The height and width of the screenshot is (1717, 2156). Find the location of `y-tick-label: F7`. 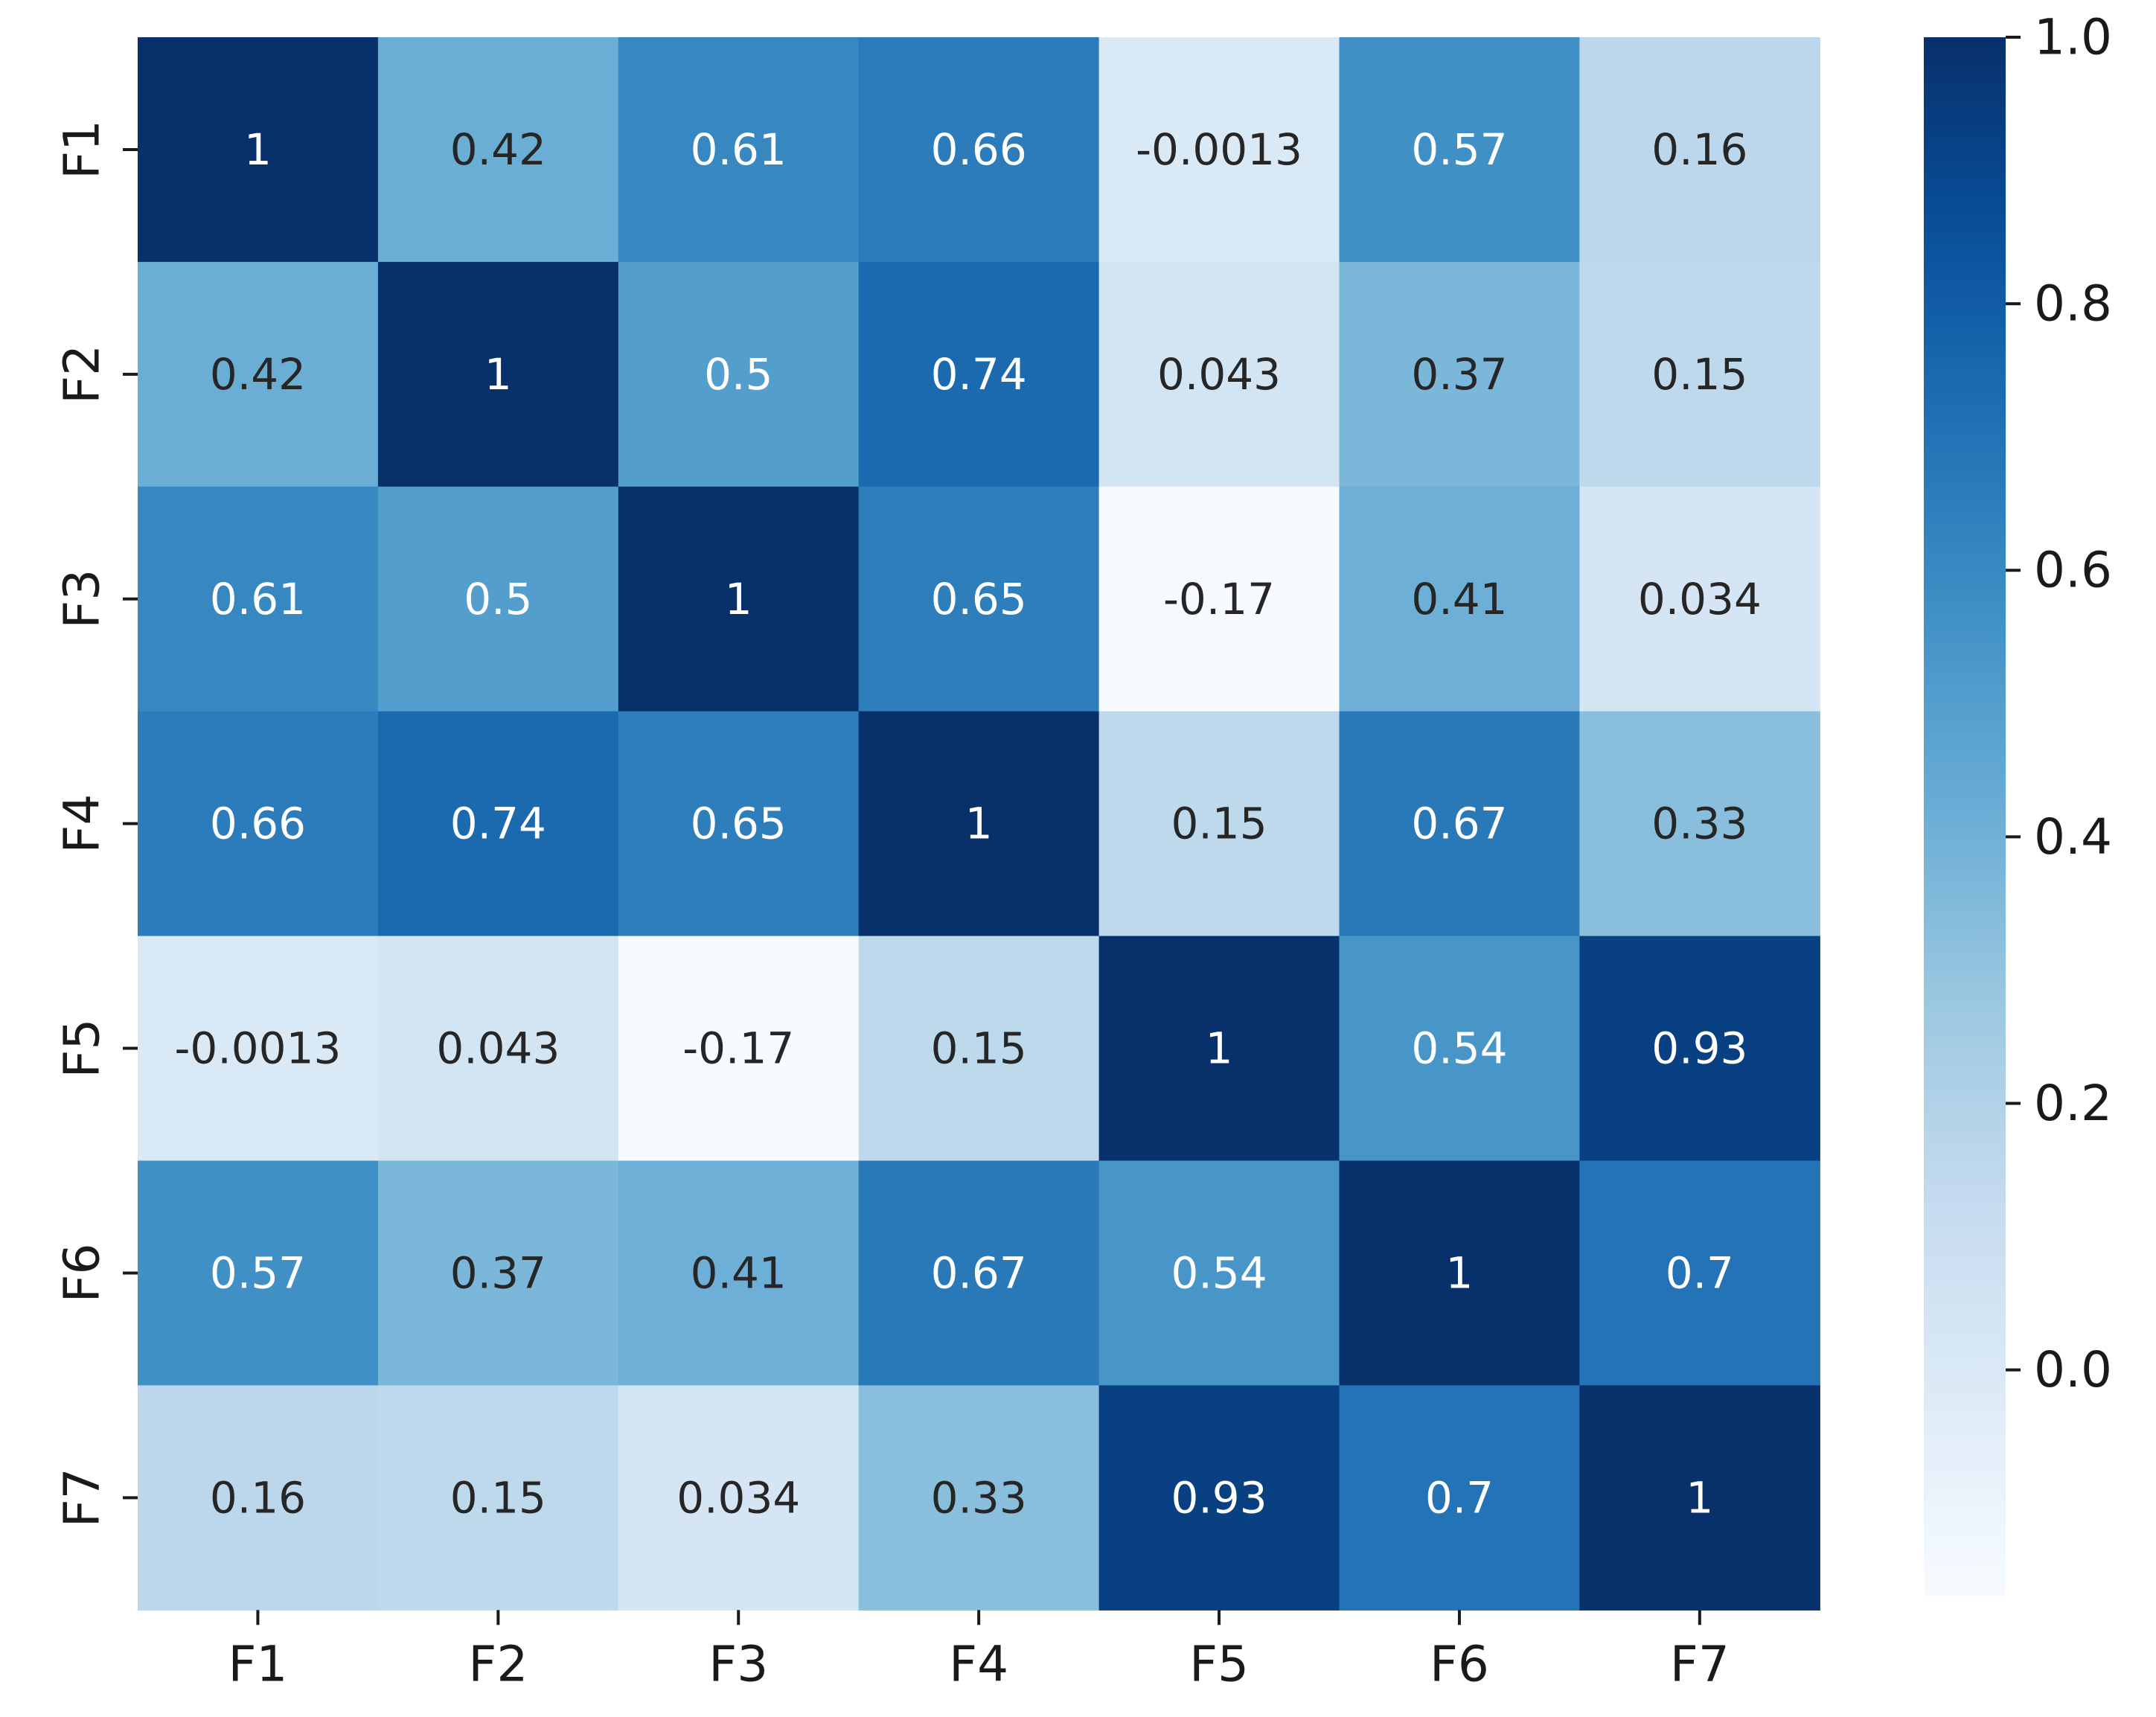

y-tick-label: F7 is located at coordinates (82, 1498).